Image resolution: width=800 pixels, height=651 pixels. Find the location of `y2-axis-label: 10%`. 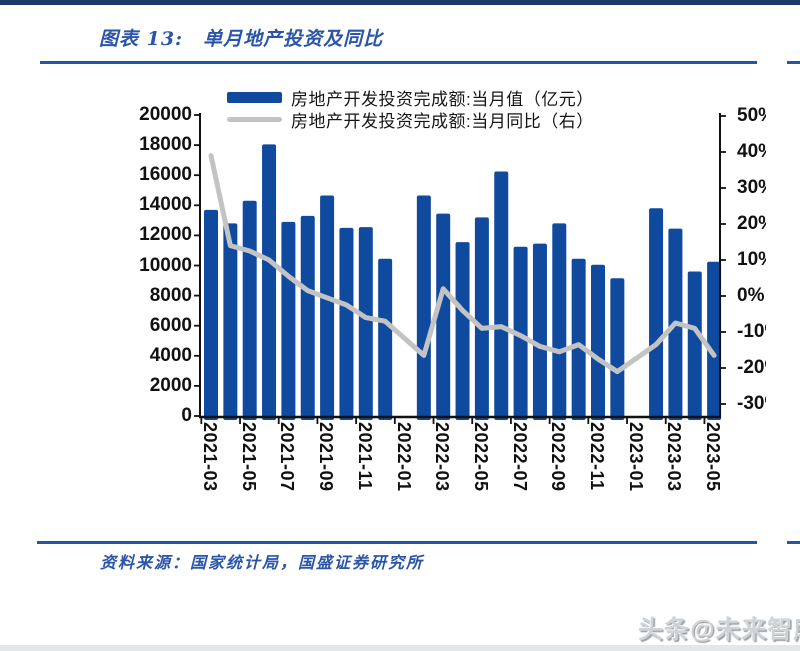

y2-axis-label: 10% is located at coordinates (751, 259).